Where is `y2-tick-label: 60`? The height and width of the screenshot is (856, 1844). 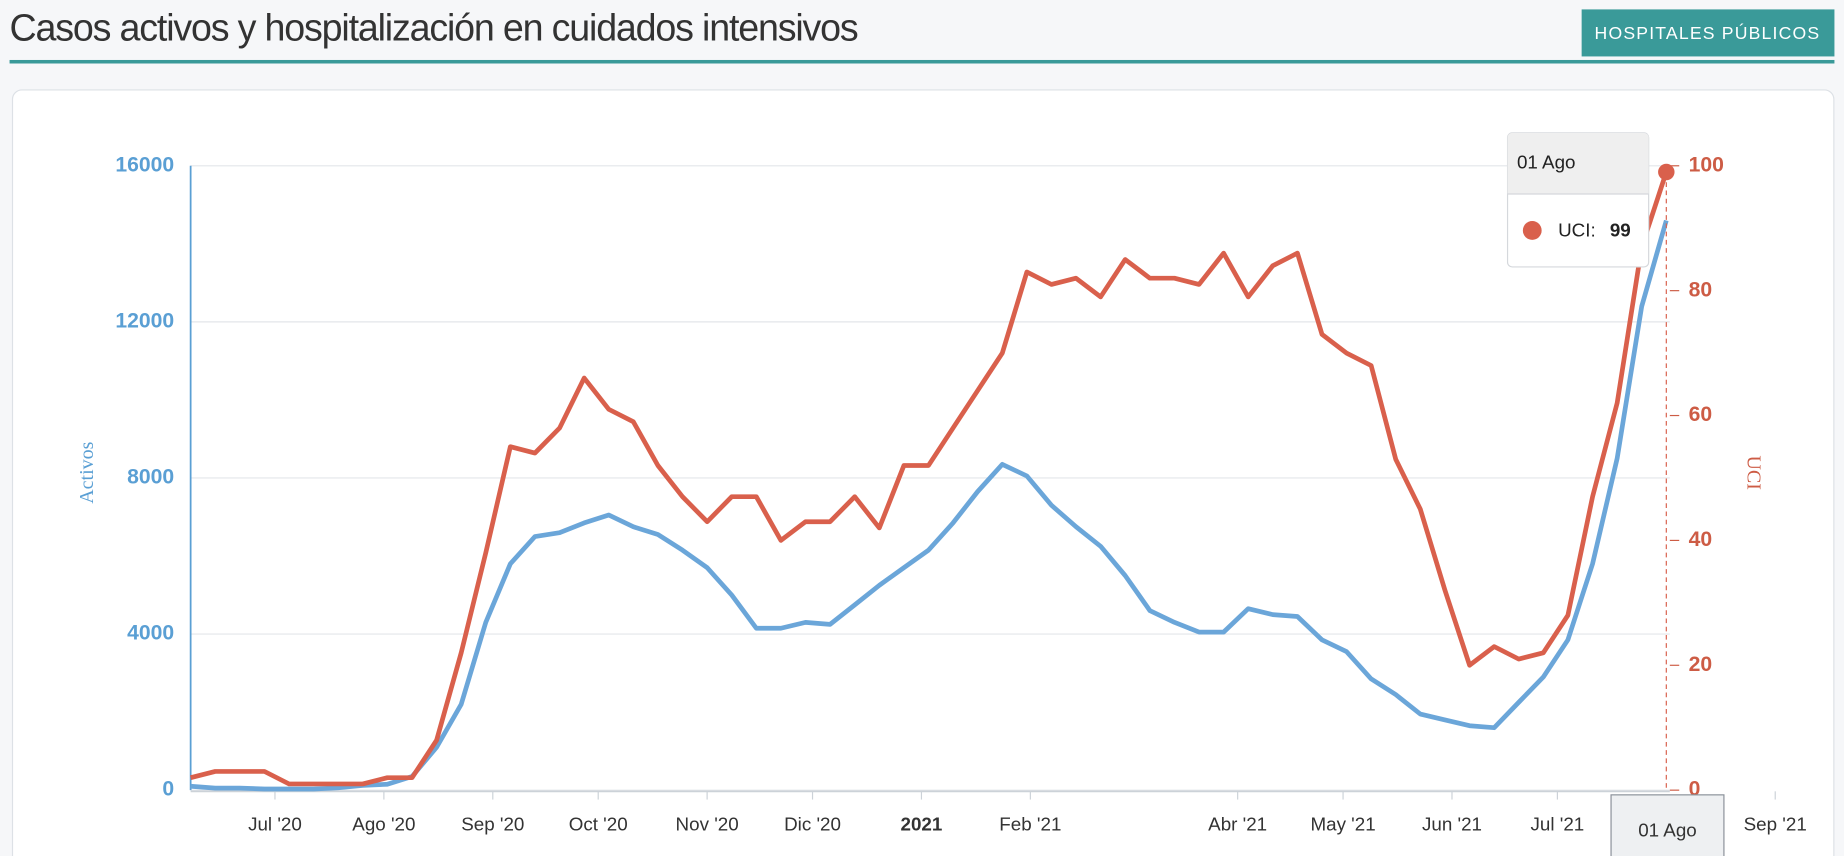
y2-tick-label: 60 is located at coordinates (1701, 414).